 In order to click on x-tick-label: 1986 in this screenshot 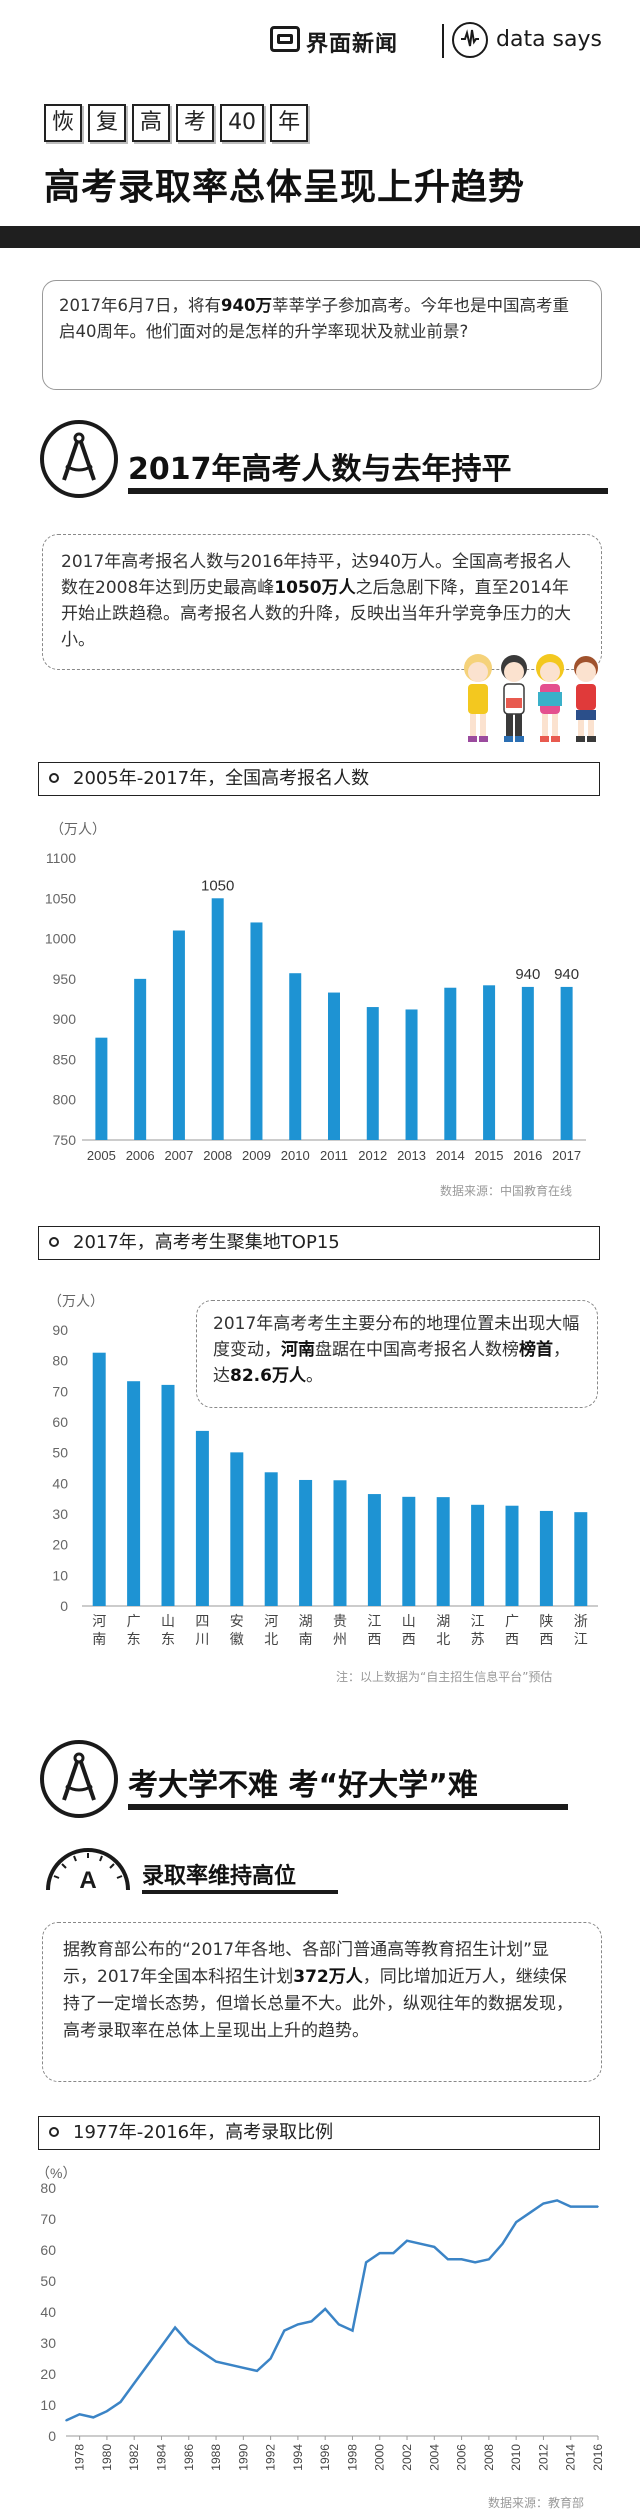, I will do `click(189, 2457)`.